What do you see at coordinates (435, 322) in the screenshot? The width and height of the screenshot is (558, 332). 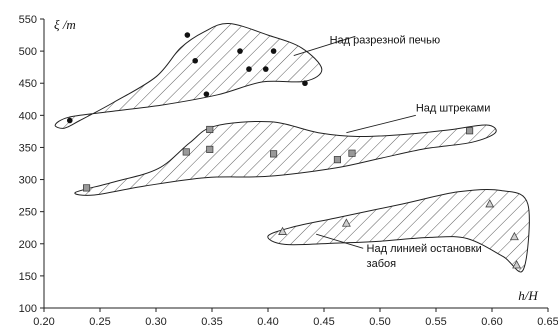 I see `x-tick-label: 0.55` at bounding box center [435, 322].